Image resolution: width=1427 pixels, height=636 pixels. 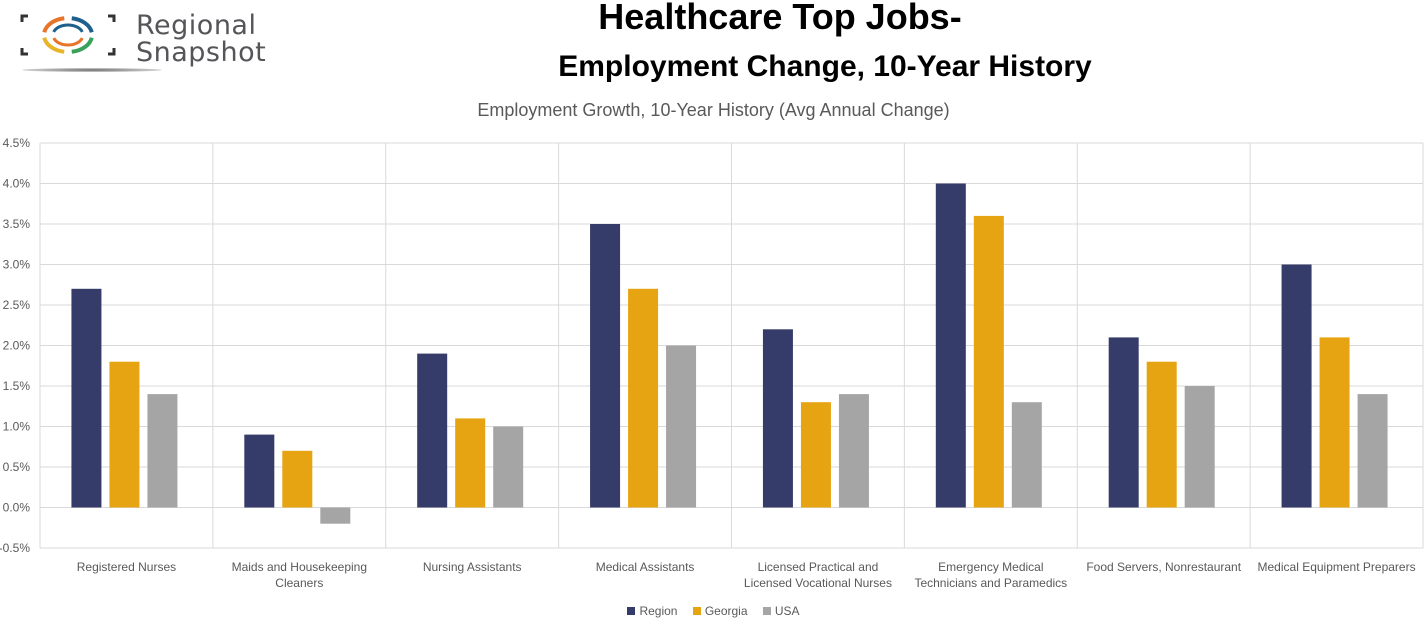 What do you see at coordinates (15, 548) in the screenshot?
I see `y-tick-label: -0.5%` at bounding box center [15, 548].